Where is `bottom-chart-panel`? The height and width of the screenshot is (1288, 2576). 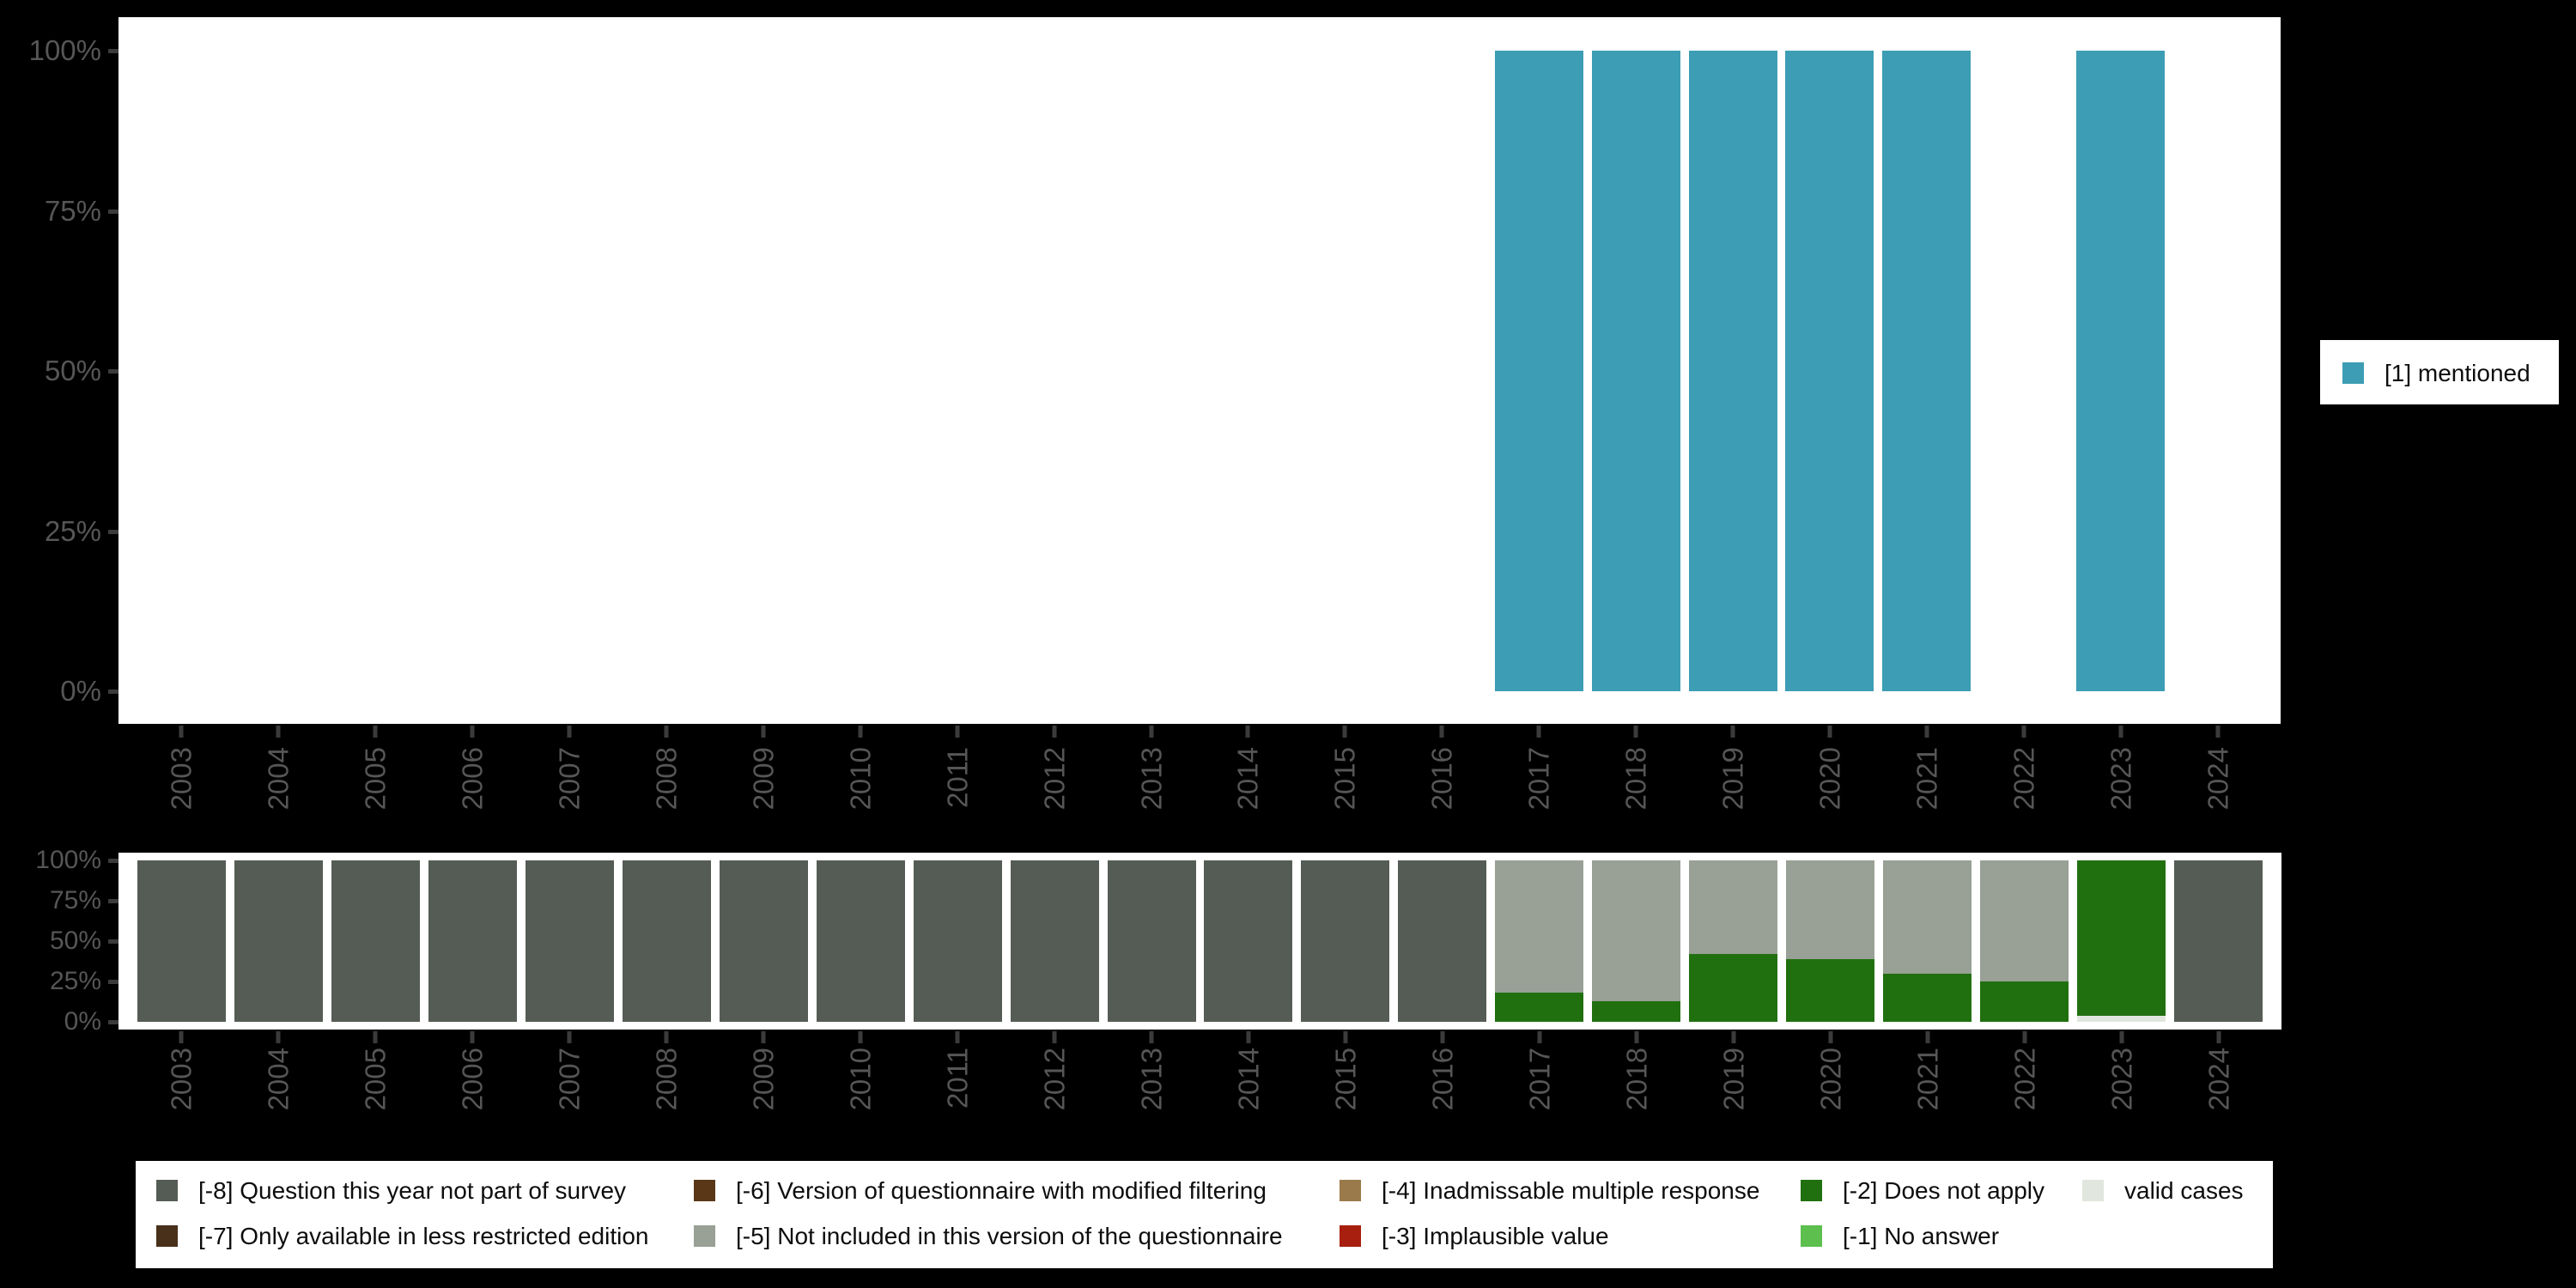
bottom-chart-panel is located at coordinates (1199, 941).